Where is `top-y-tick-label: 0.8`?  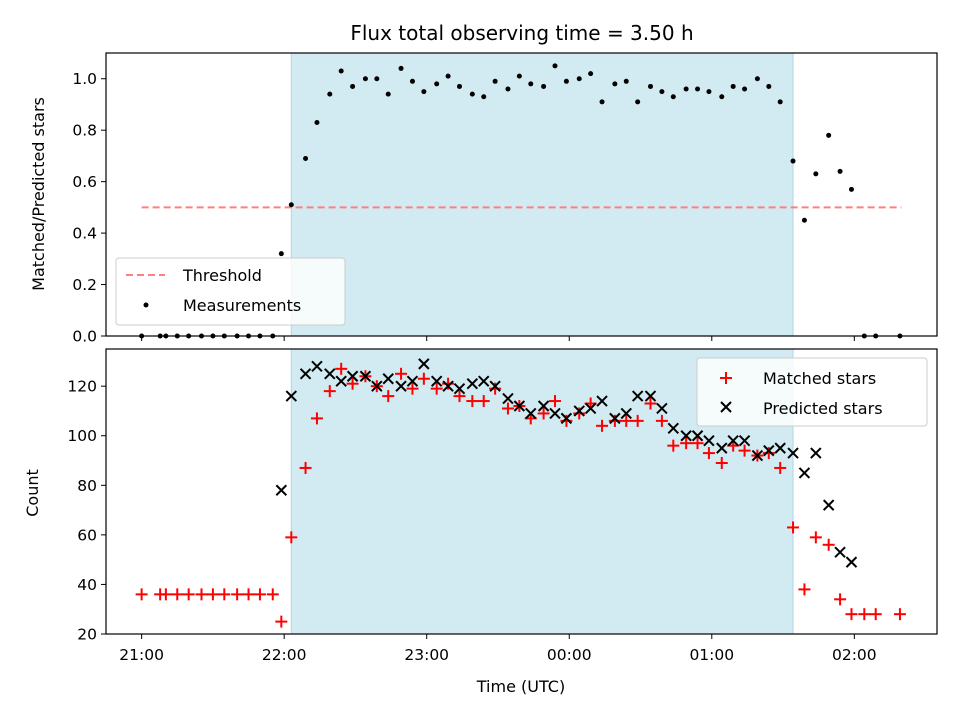 top-y-tick-label: 0.8 is located at coordinates (84, 131).